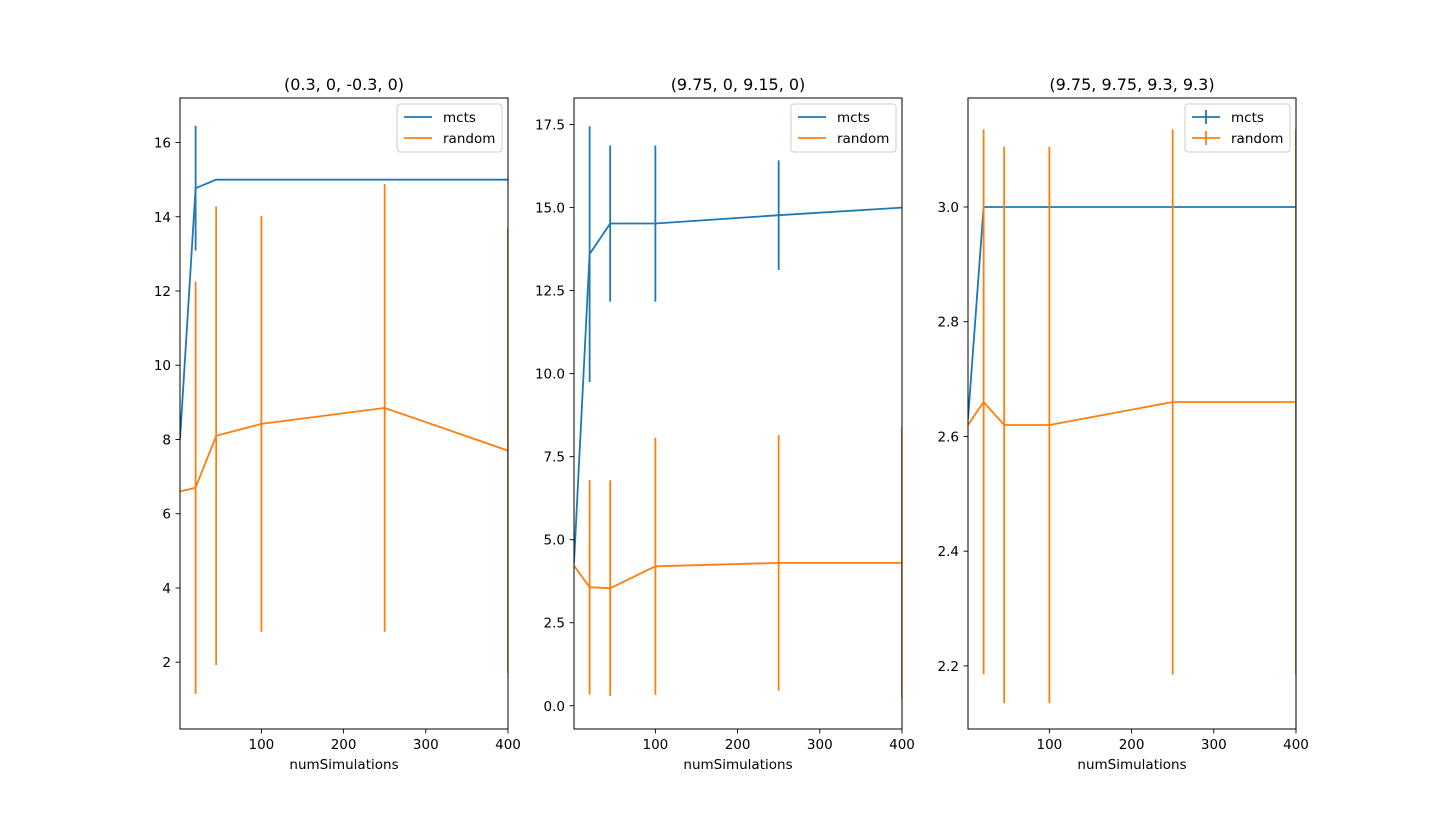 This screenshot has height=819, width=1440. Describe the element at coordinates (550, 209) in the screenshot. I see `y-tick-label: 15.0` at that location.